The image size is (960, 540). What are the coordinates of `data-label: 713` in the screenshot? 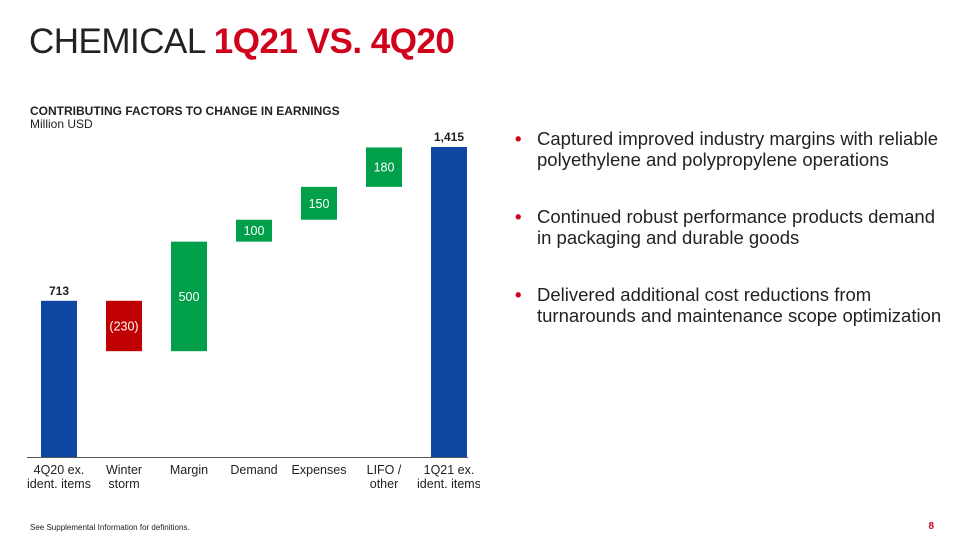 It's located at (59, 291).